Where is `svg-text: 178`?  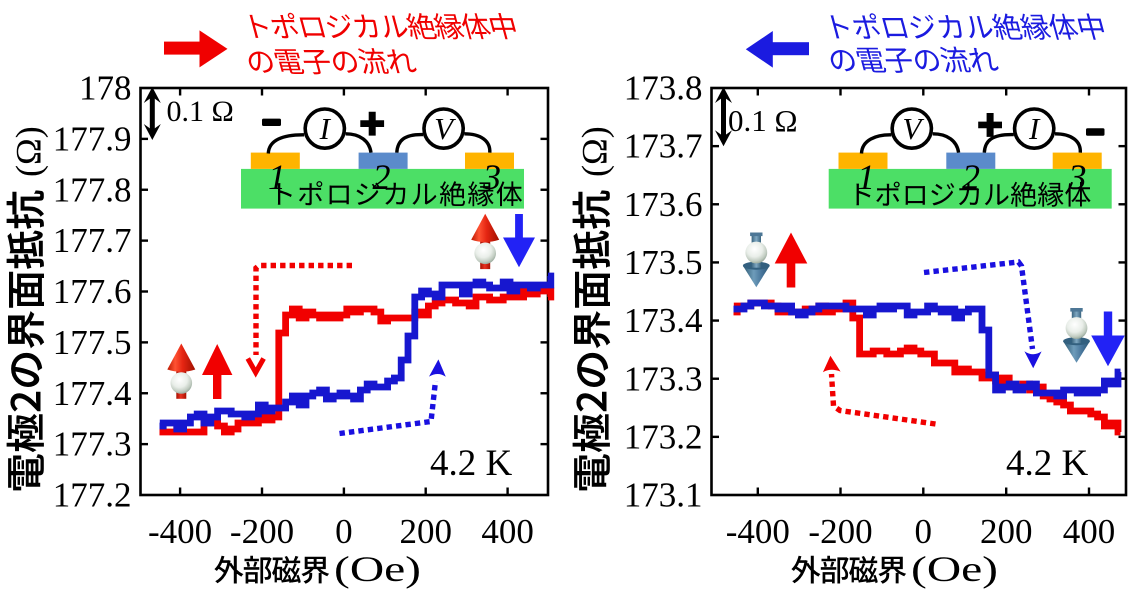
svg-text: 178 is located at coordinates (105, 88).